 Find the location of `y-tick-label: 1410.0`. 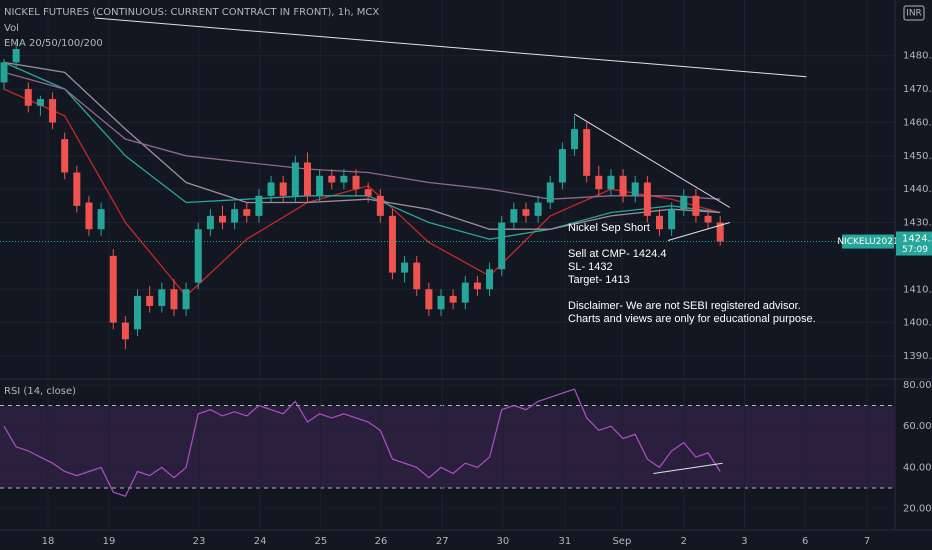

y-tick-label: 1410.0 is located at coordinates (917, 289).